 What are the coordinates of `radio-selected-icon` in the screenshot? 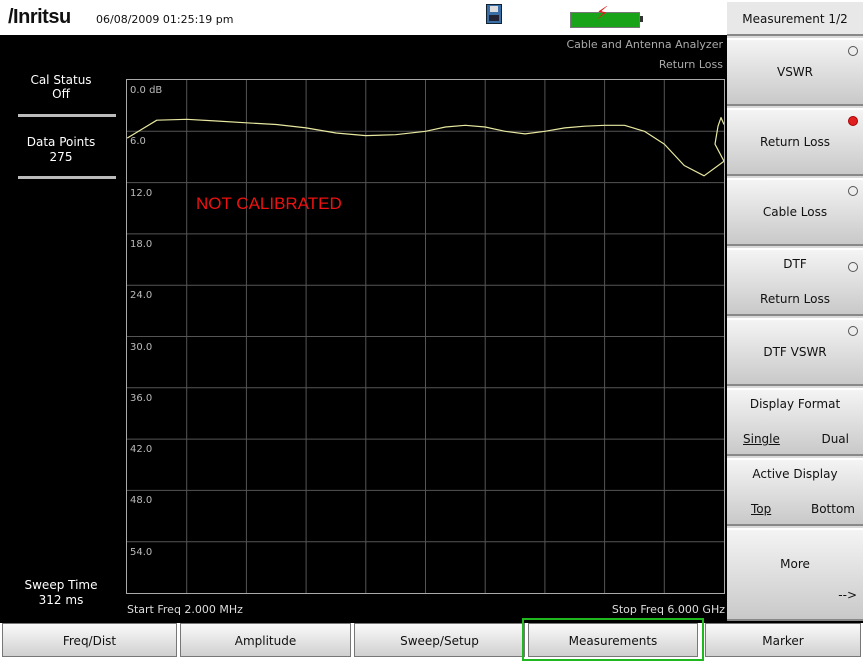 It's located at (853, 121).